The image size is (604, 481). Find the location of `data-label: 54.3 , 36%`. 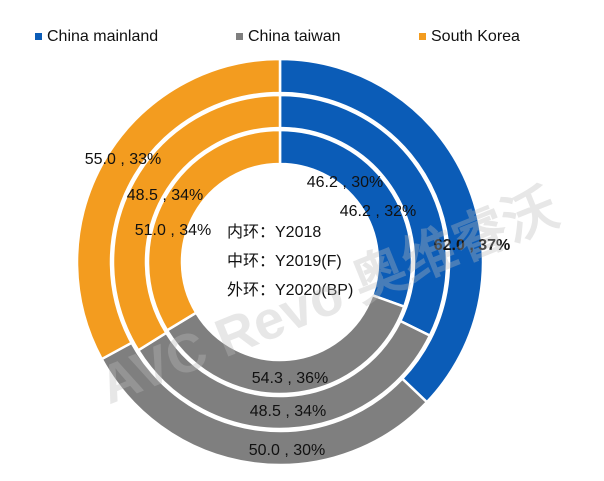

data-label: 54.3 , 36% is located at coordinates (290, 378).